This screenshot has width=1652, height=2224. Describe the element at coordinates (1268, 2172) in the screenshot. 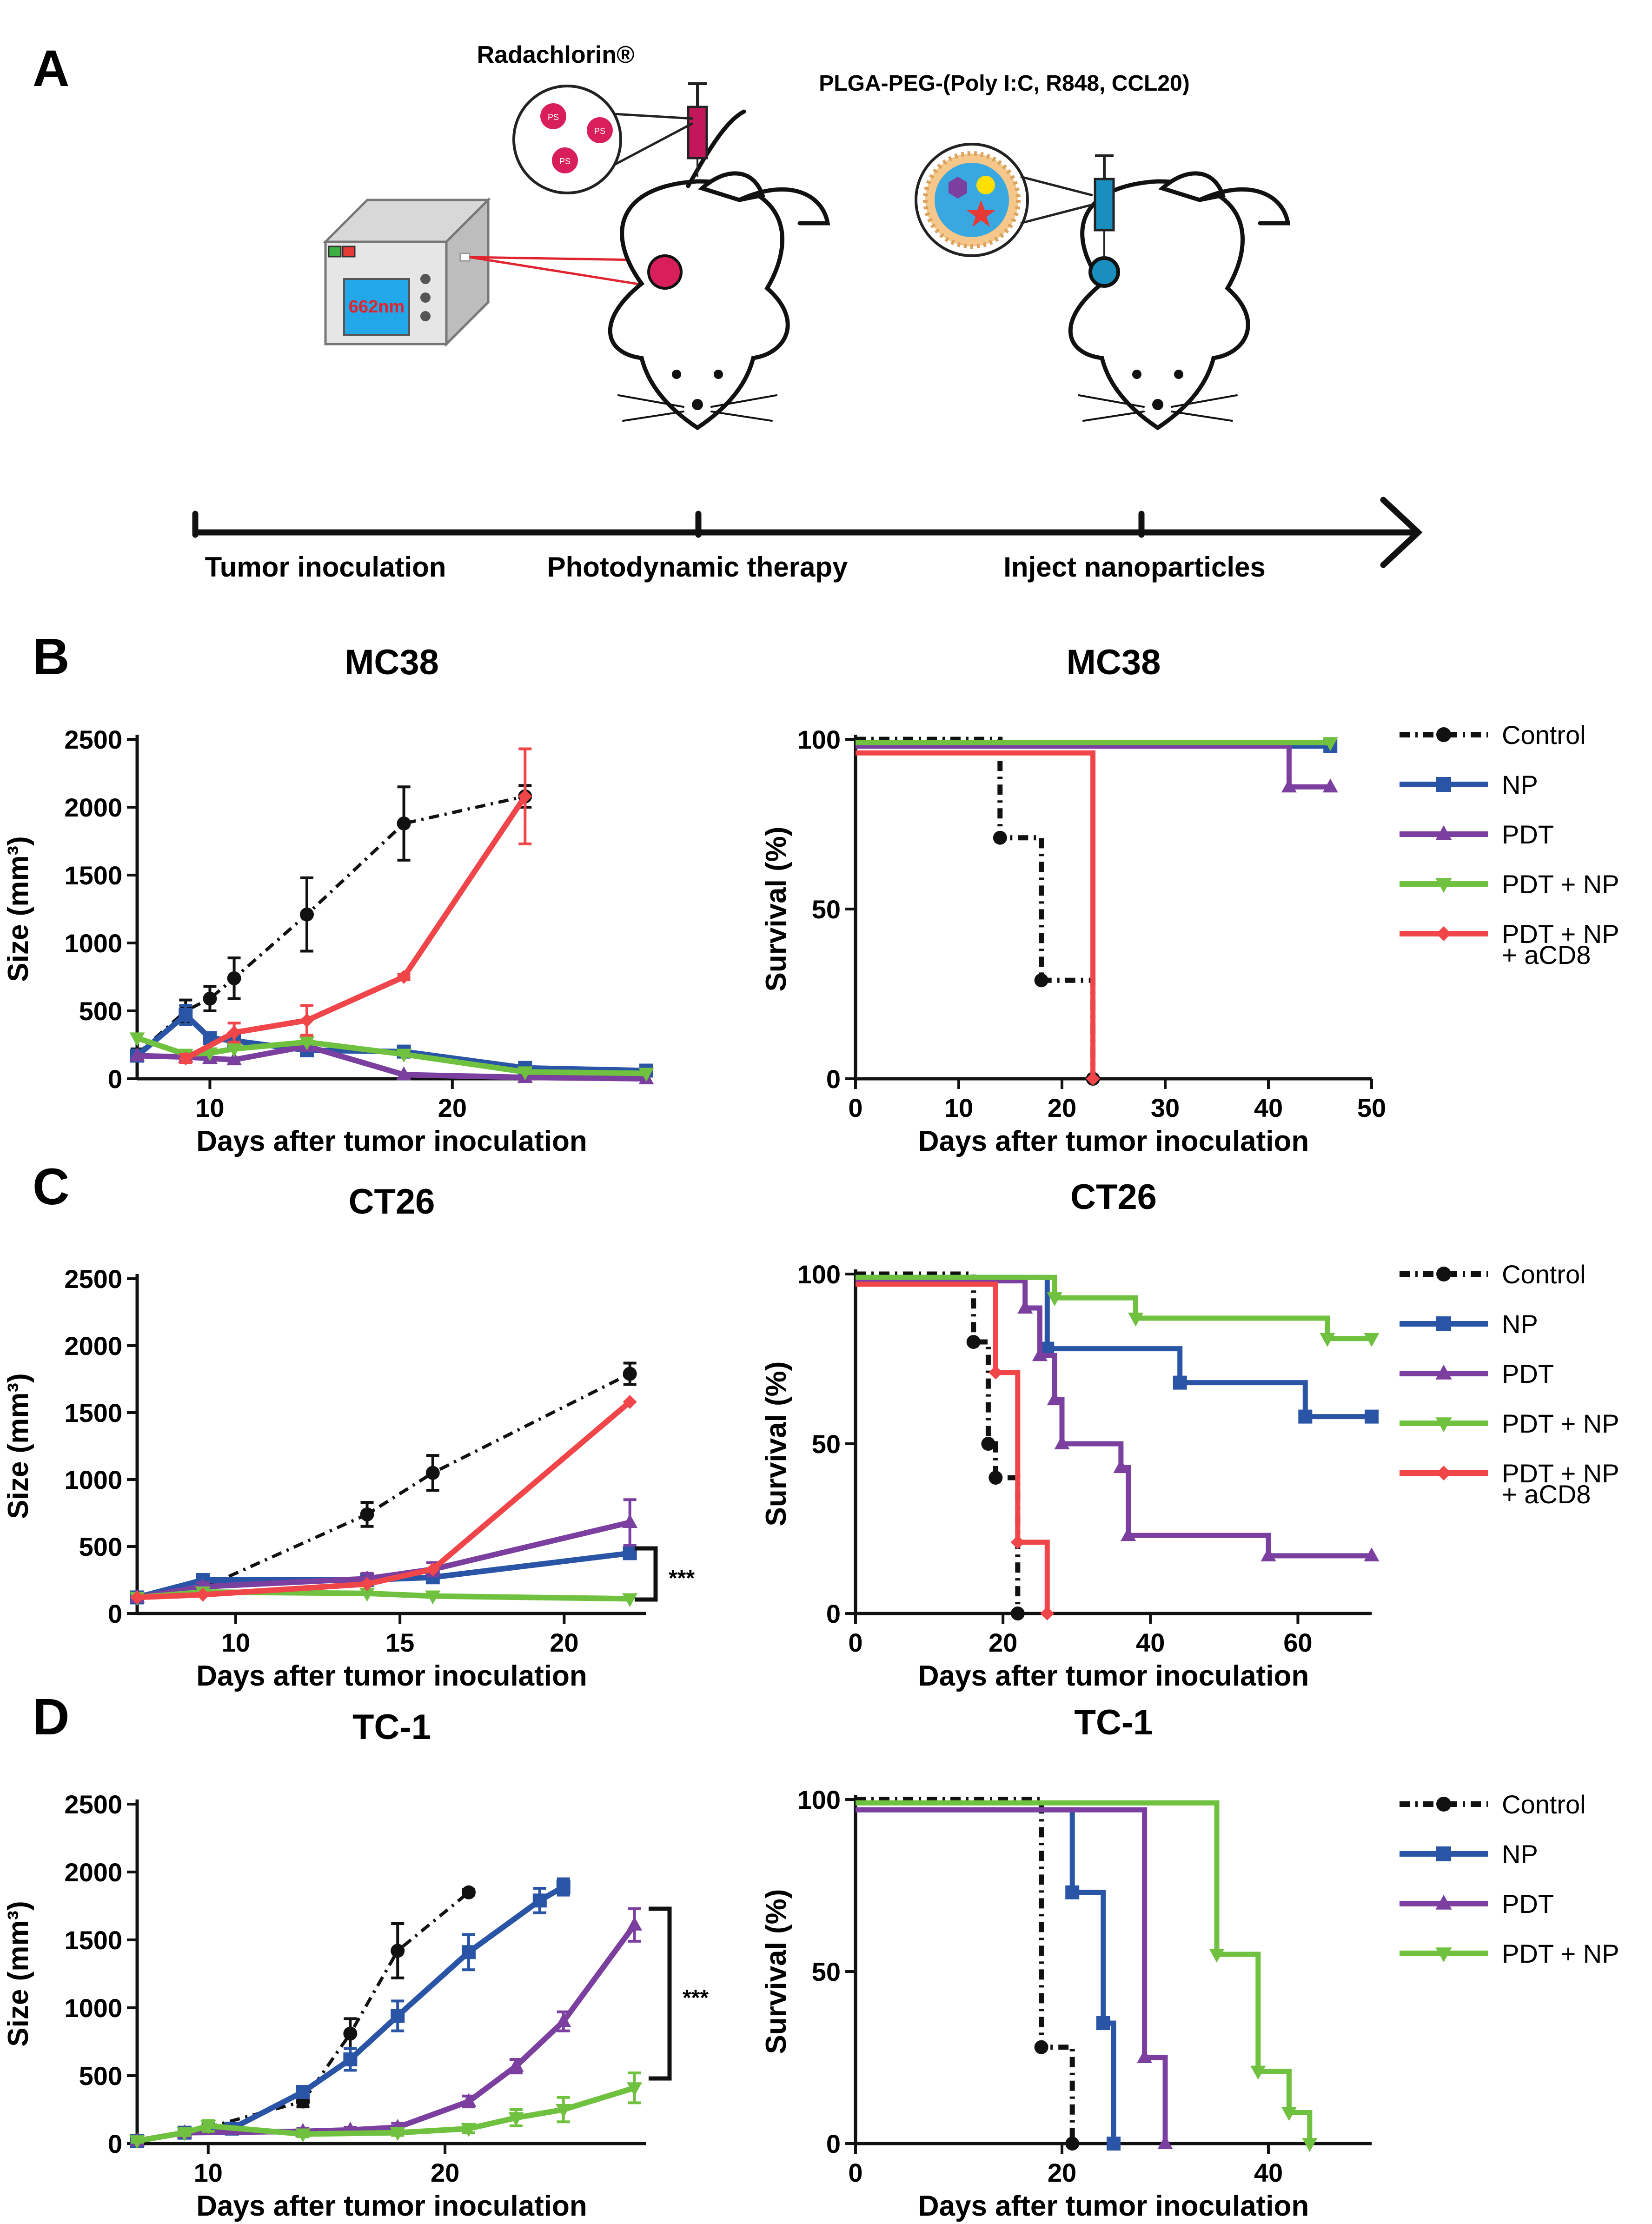

I see `x-tick-label: 40` at that location.